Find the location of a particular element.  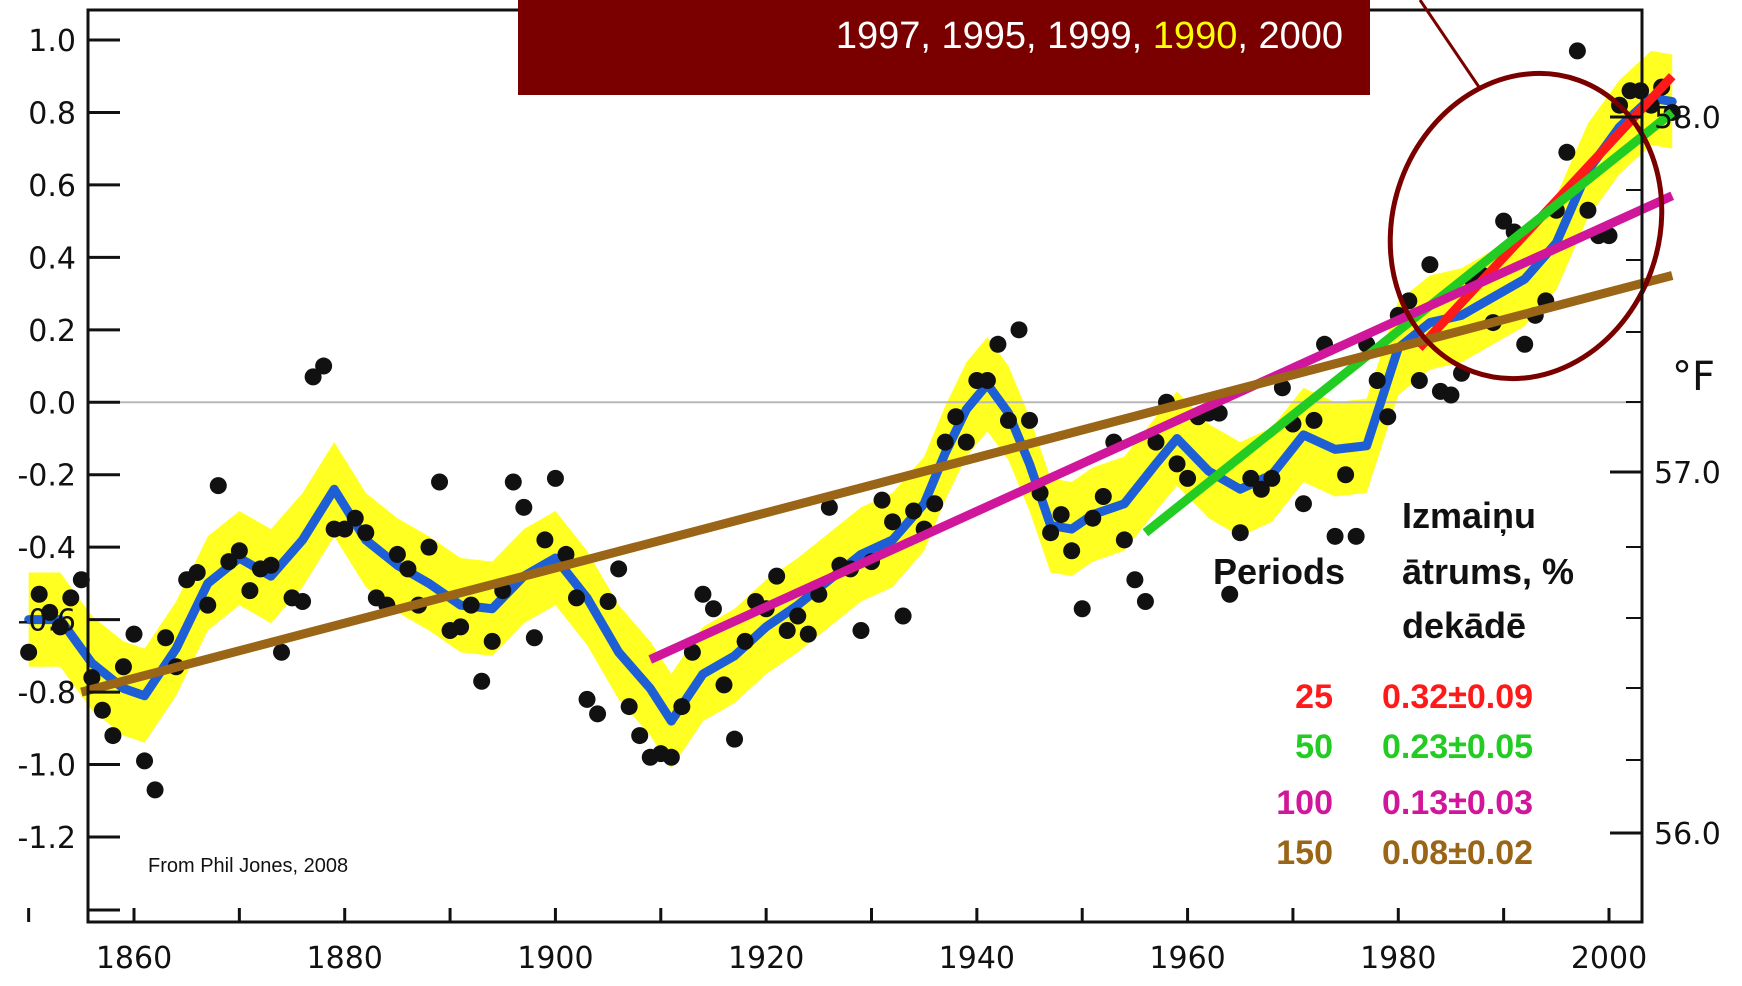

y-tick-label: 0.8 is located at coordinates (52, 113).